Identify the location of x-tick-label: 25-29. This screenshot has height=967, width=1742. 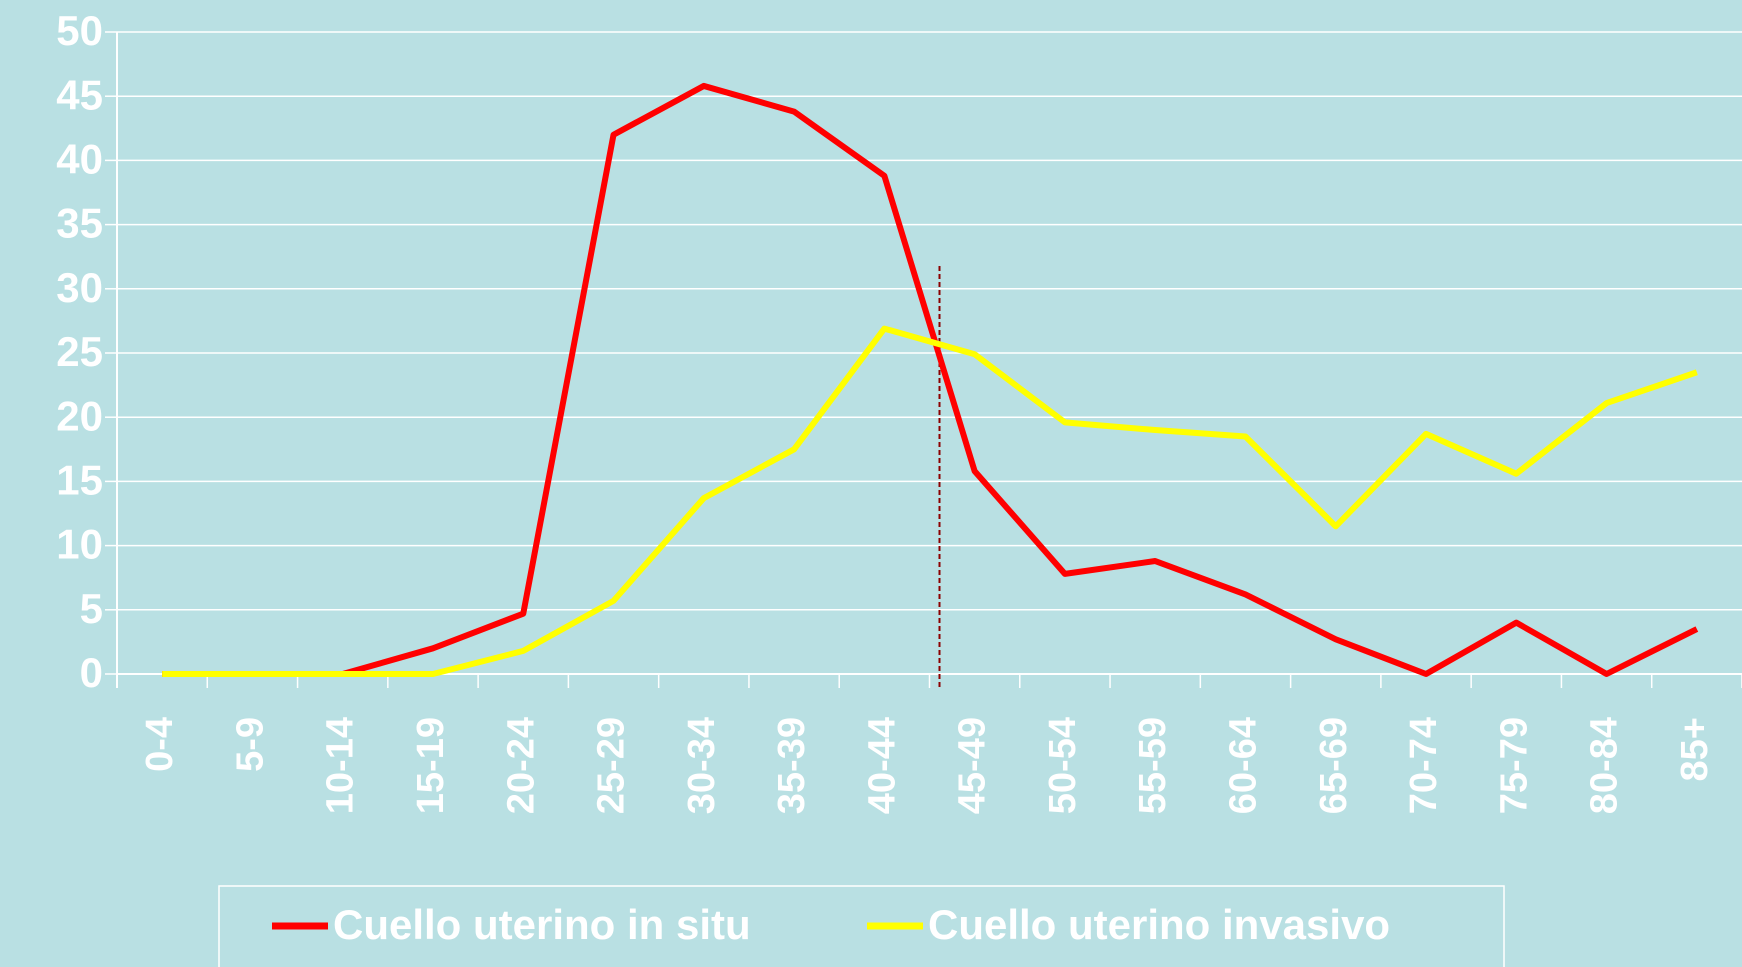
(612, 765).